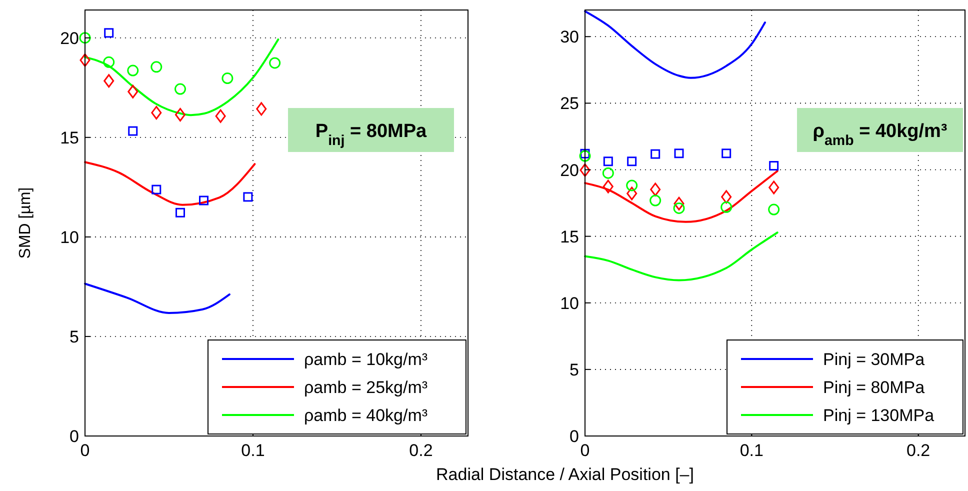  I want to click on y-tick-label: 25, so click(569, 104).